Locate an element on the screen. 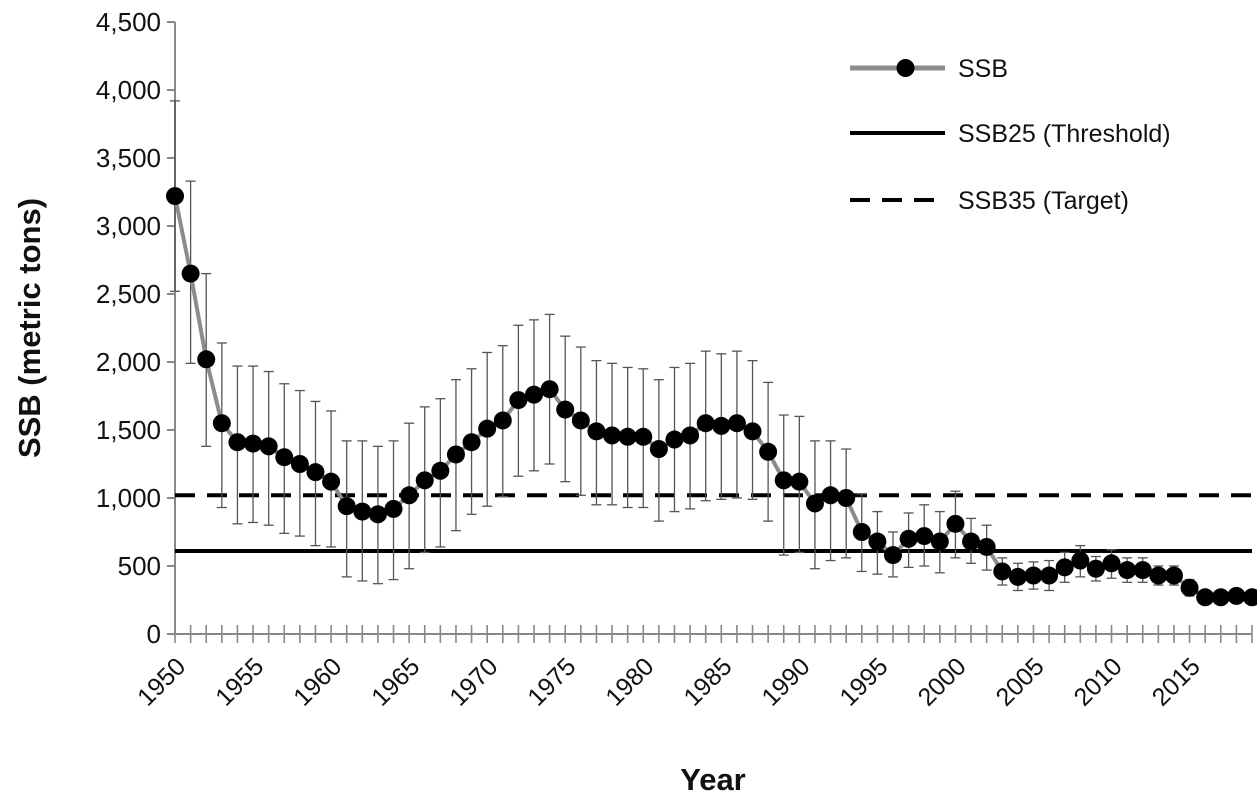  x-tick-label: 1975 is located at coordinates (551, 681).